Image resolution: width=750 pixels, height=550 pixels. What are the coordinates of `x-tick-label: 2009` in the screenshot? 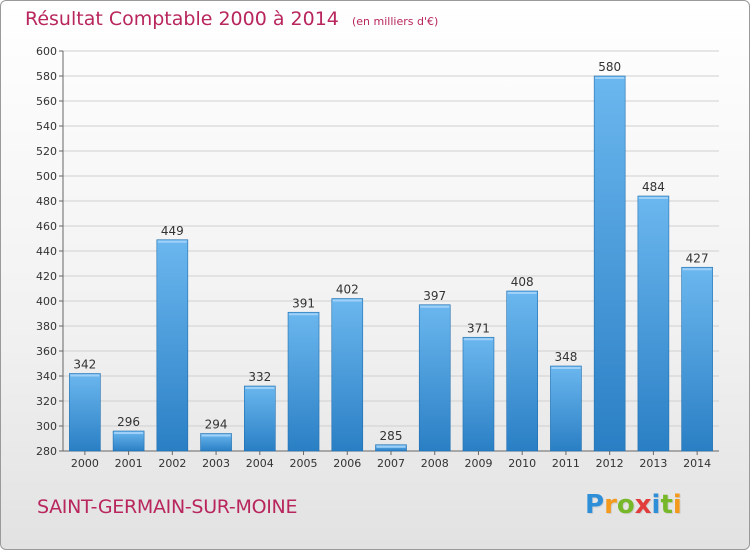 It's located at (478, 463).